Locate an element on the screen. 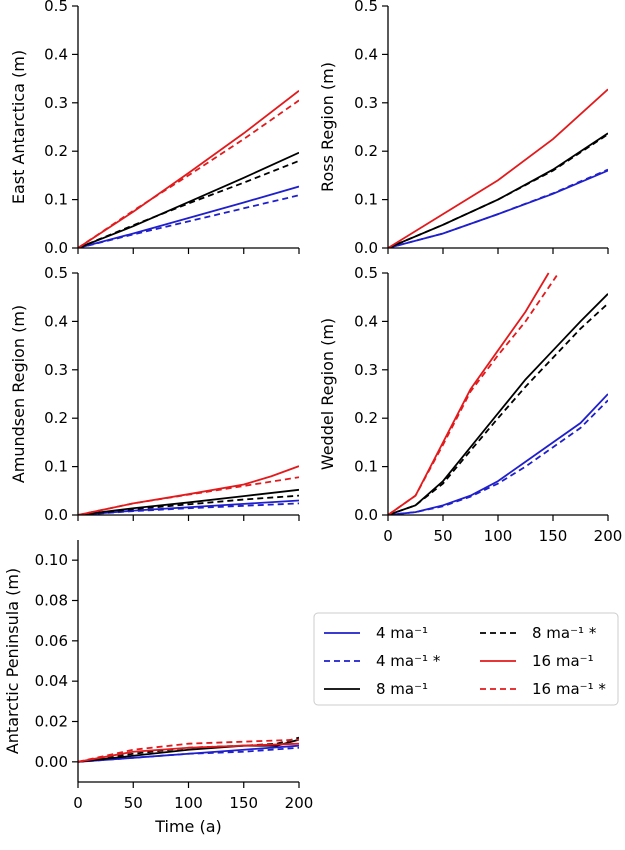  y-tick-label: 0.10 is located at coordinates (51, 560).